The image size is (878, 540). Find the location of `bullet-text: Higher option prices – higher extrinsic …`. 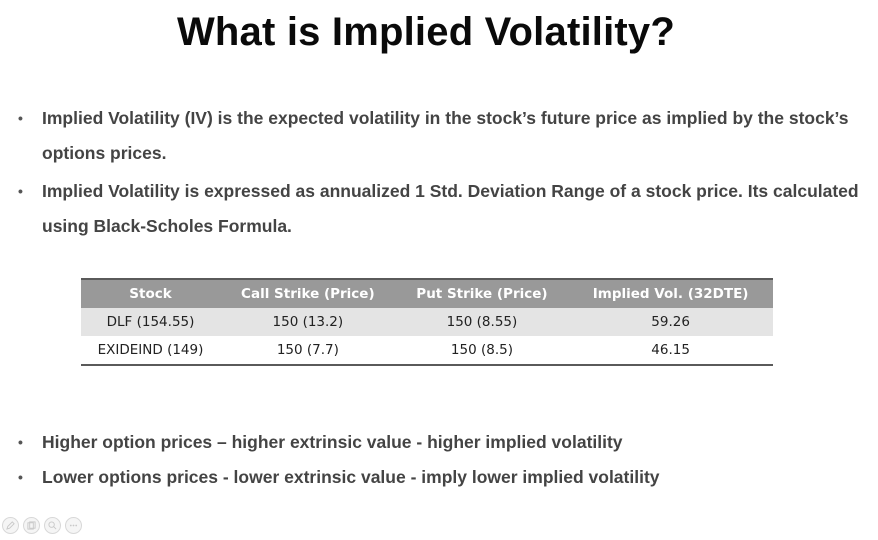

bullet-text: Higher option prices – higher extrinsic … is located at coordinates (332, 442).